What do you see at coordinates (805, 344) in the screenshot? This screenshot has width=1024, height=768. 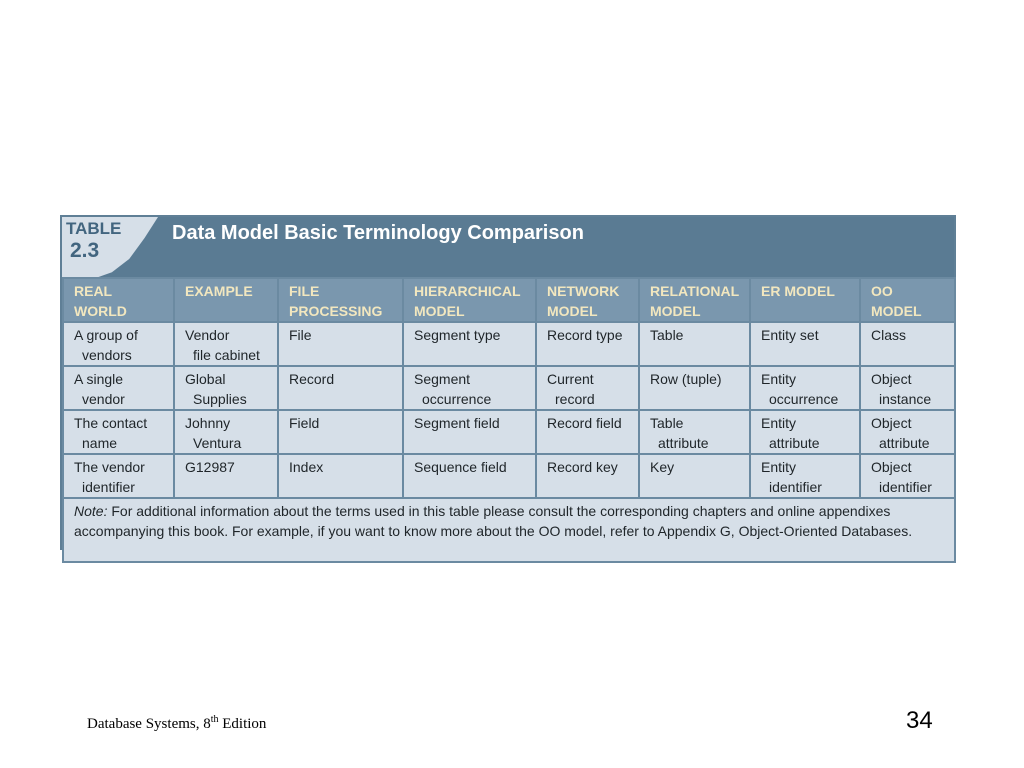 I see `table-cell: Entity set` at bounding box center [805, 344].